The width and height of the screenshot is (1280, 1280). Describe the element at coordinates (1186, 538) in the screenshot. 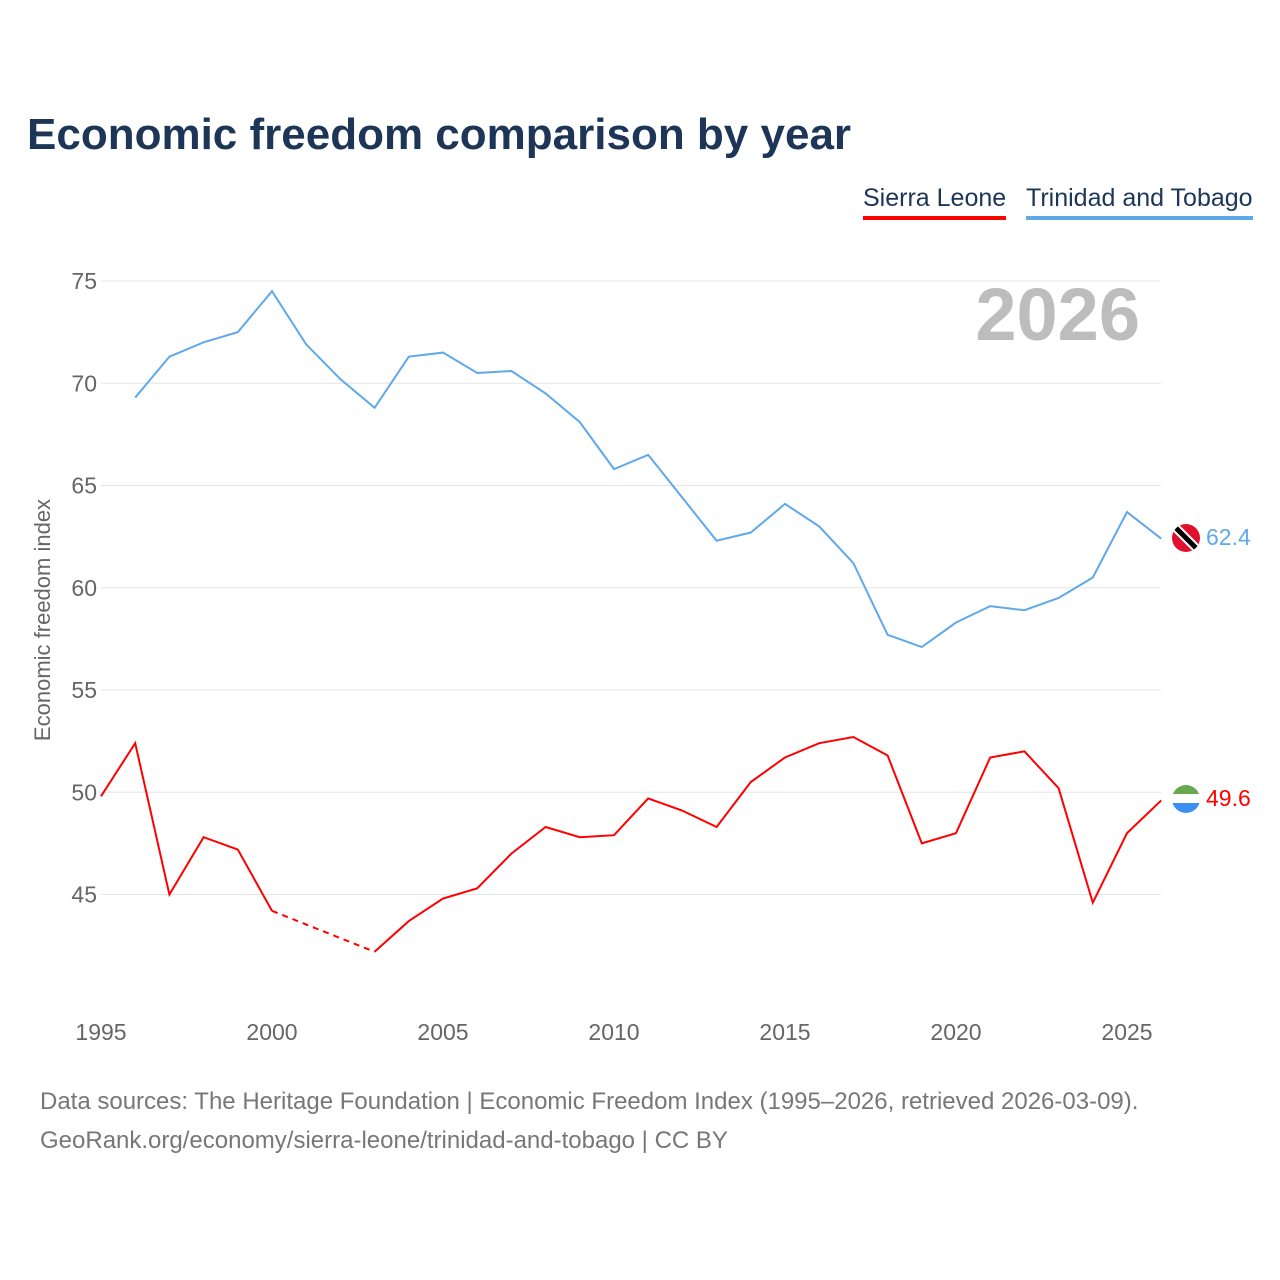

I see `trinidad-flag-icon` at that location.